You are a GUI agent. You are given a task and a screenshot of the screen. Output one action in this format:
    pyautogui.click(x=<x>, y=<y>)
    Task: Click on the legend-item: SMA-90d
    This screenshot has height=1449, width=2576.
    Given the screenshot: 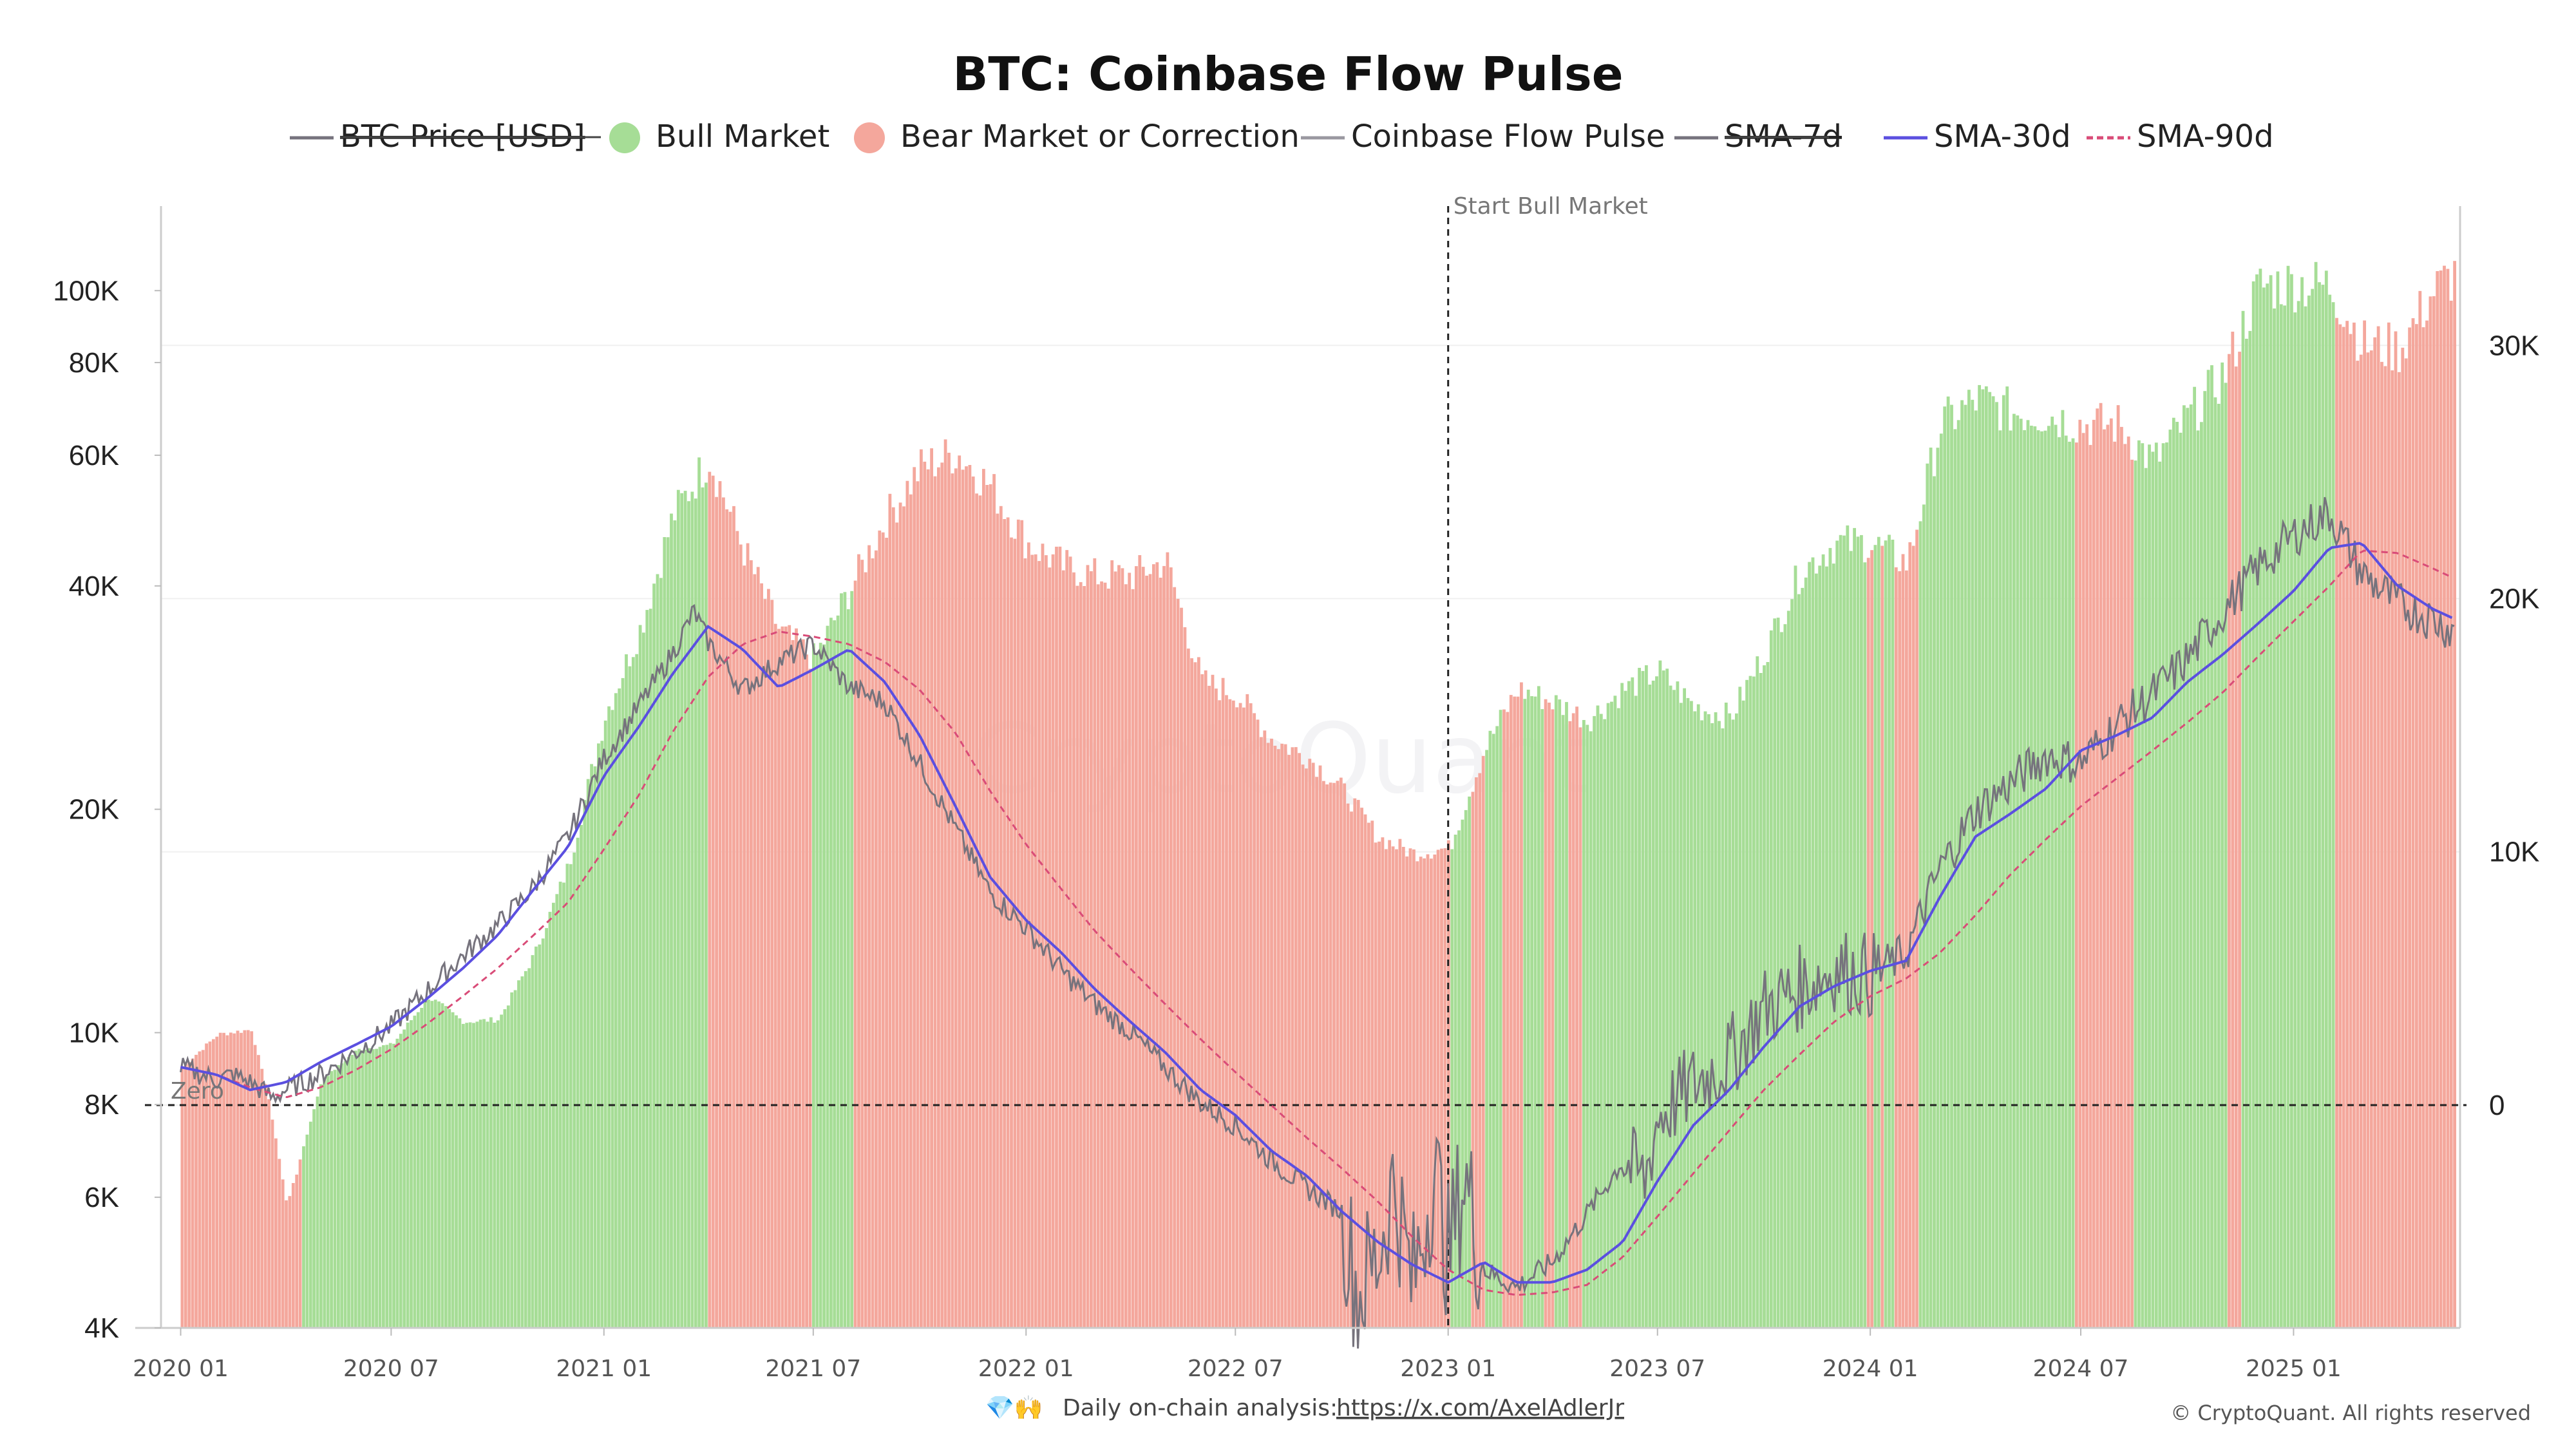 What is the action you would take?
    pyautogui.click(x=2180, y=136)
    